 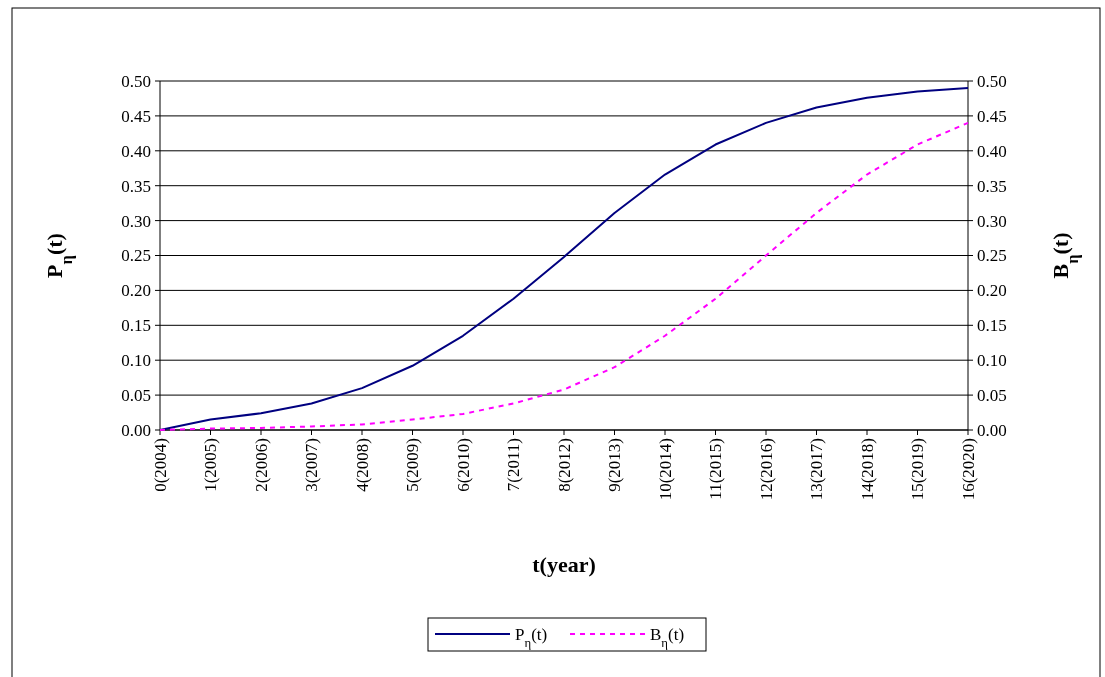 I want to click on y-tick-label: 0.30, so click(x=136, y=221).